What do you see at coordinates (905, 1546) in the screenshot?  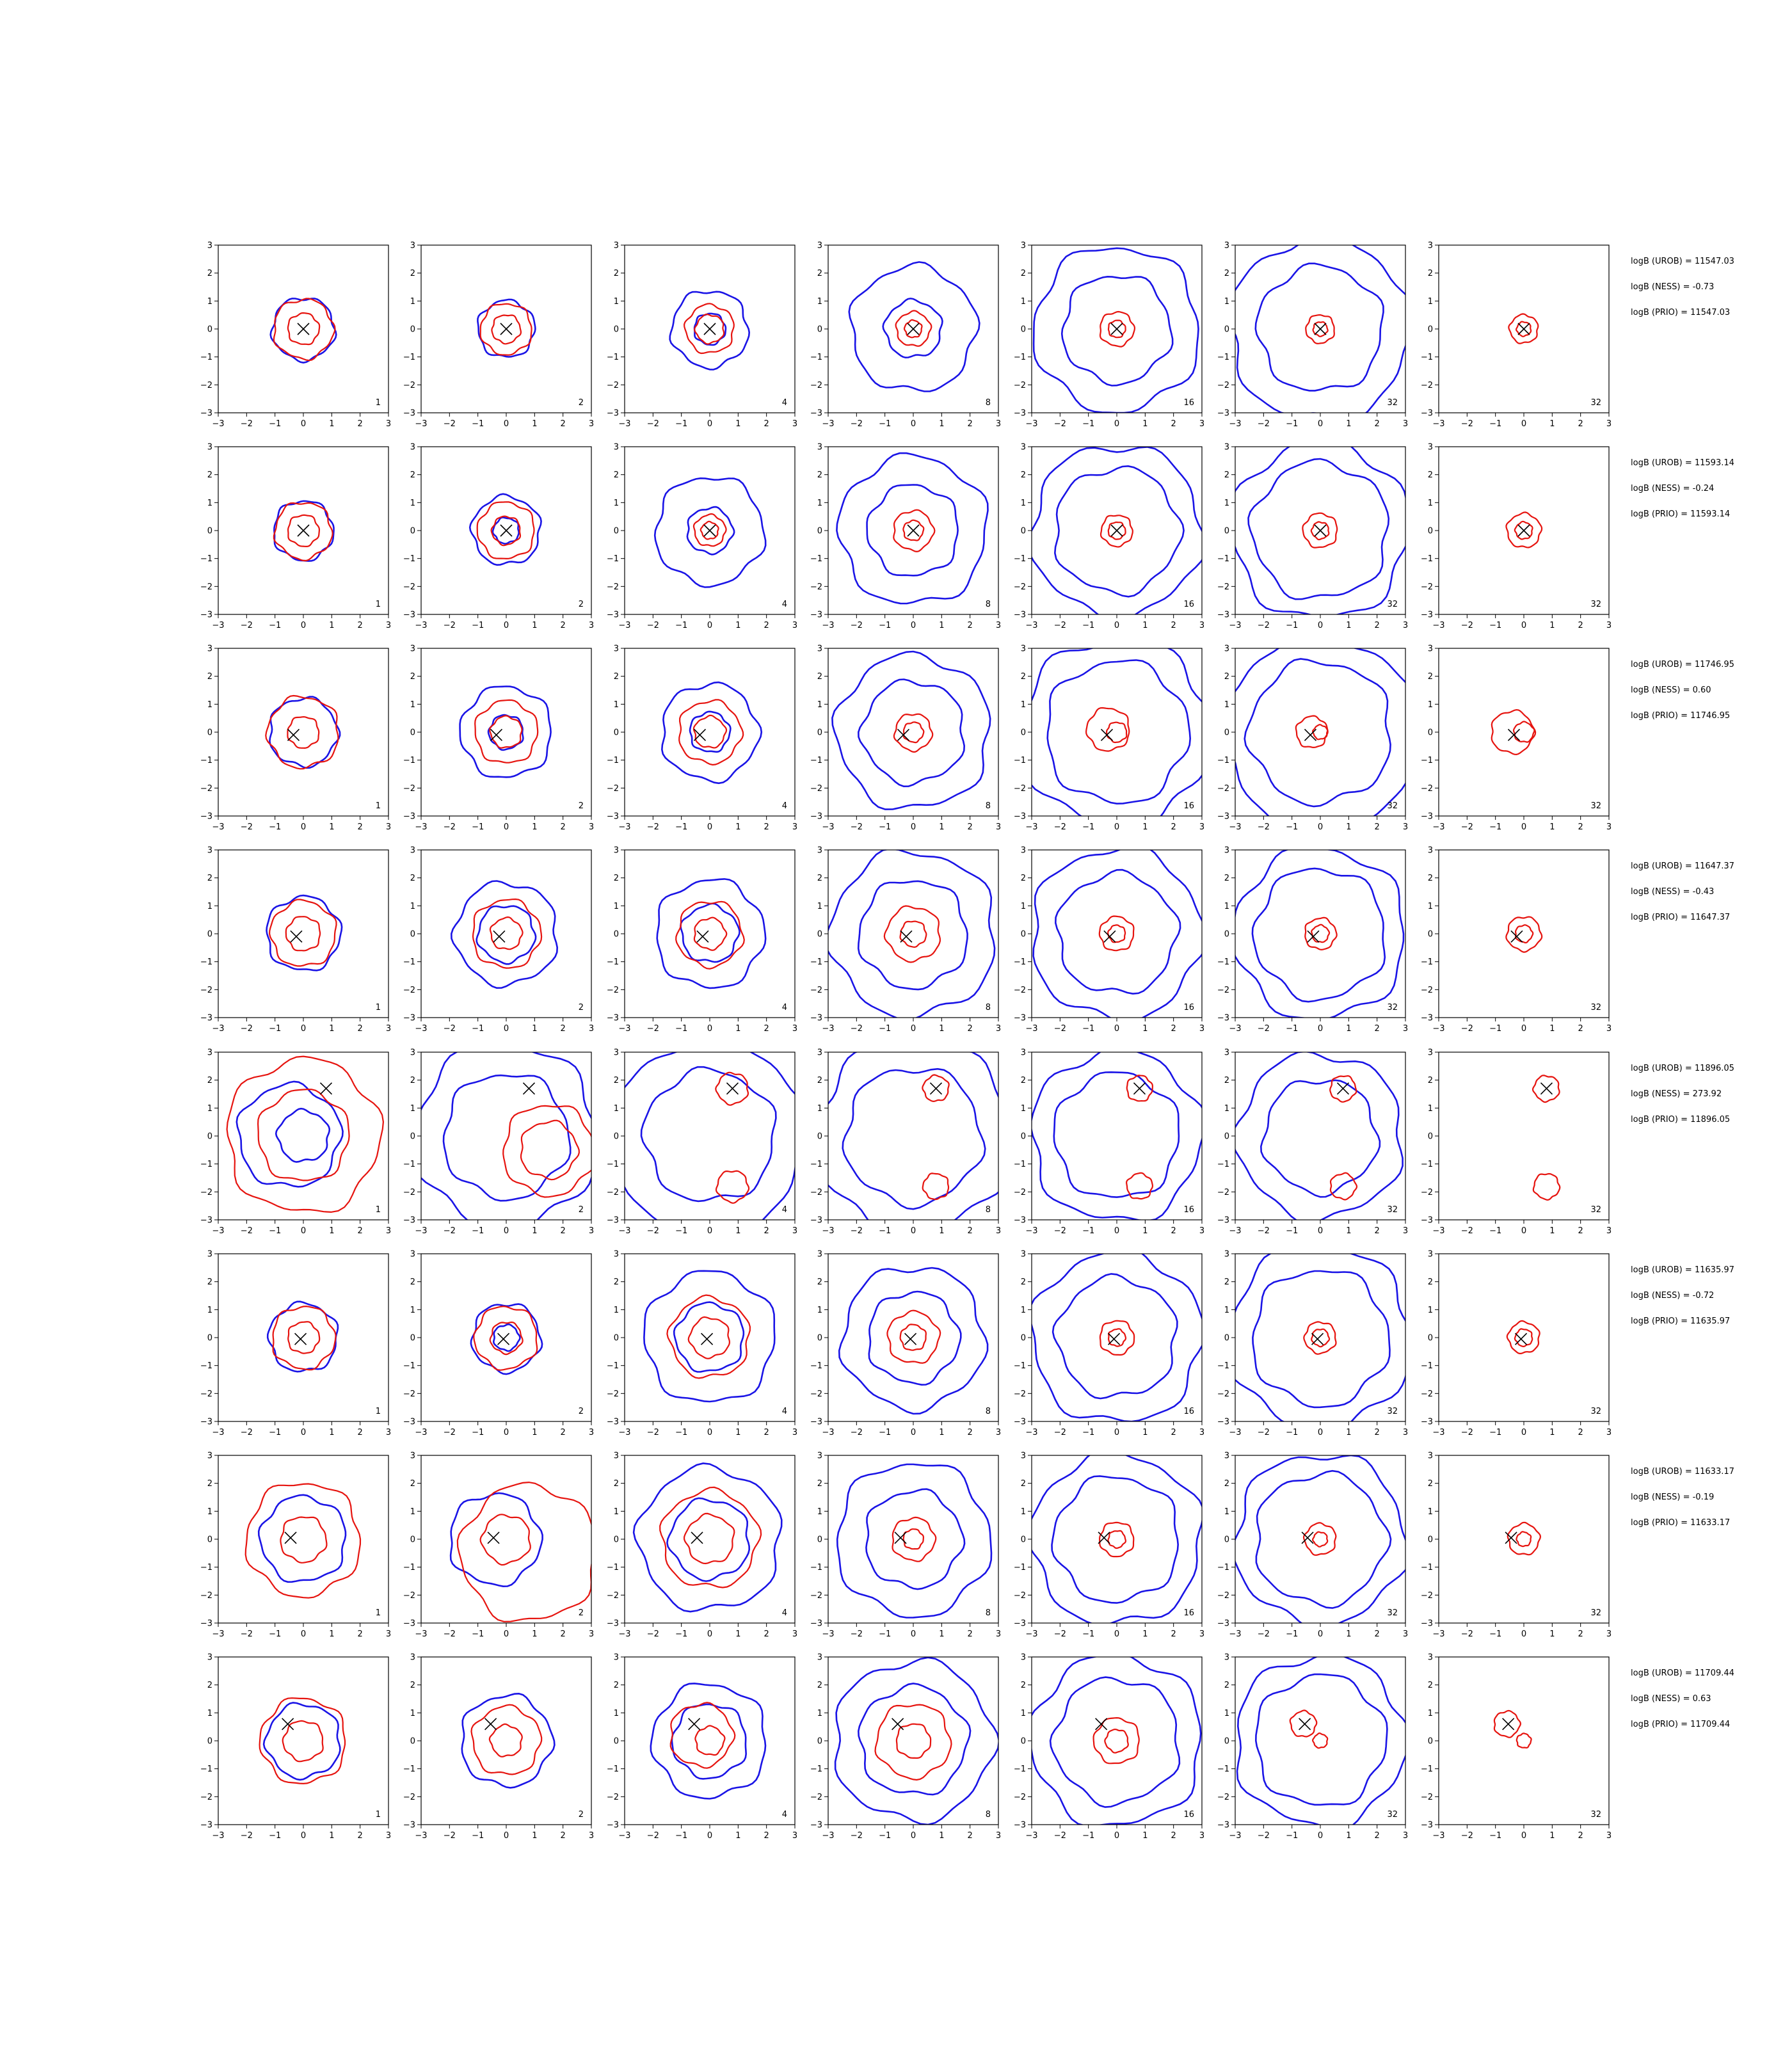 I see `panel-r7-c4: −3−3 −2 −2 −1 −1 0 0 1 1 2 2 3 3 8` at bounding box center [905, 1546].